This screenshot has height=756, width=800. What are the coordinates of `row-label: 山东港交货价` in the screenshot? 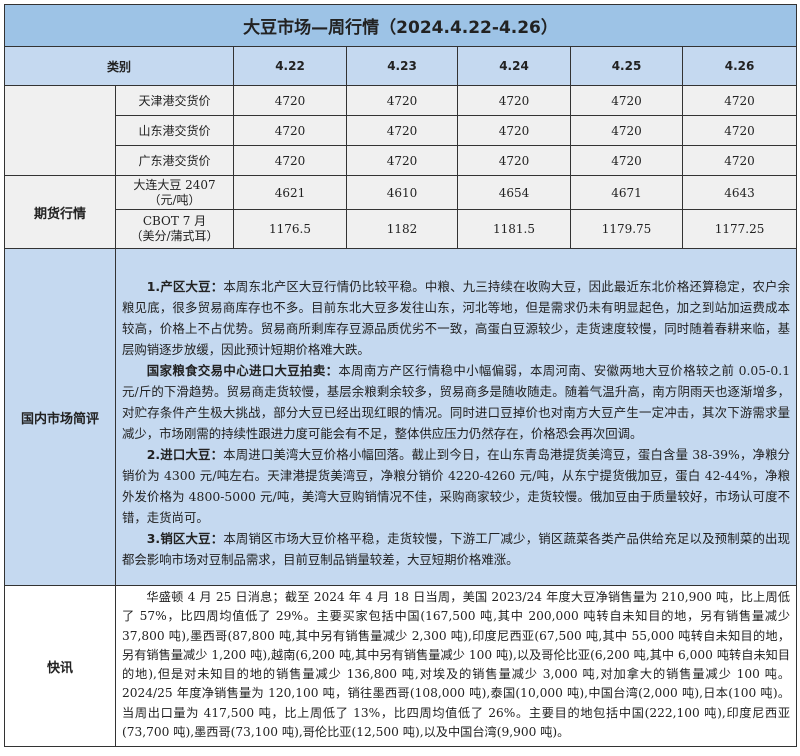 It's located at (174, 130).